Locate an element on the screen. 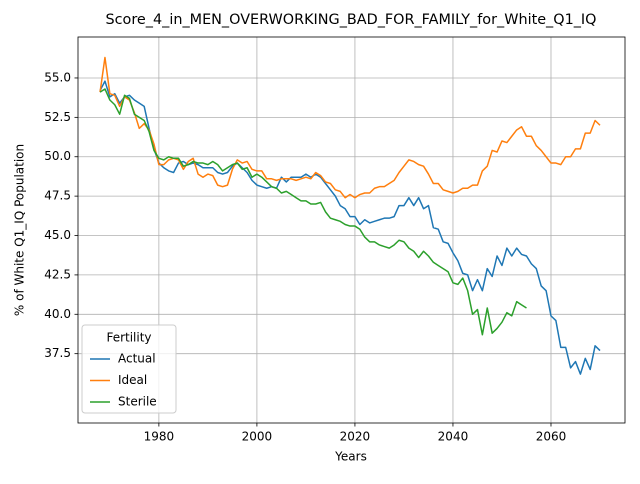 This screenshot has width=640, height=484. legend-box is located at coordinates (129, 369).